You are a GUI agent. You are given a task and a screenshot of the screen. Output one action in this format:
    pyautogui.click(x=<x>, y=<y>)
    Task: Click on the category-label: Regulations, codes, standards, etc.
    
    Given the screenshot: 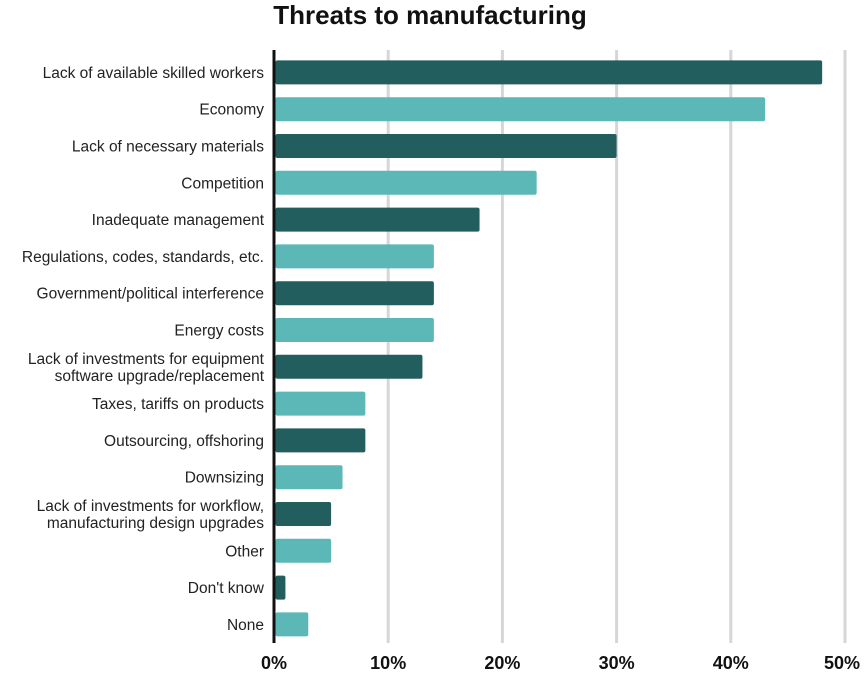 What is the action you would take?
    pyautogui.click(x=143, y=257)
    